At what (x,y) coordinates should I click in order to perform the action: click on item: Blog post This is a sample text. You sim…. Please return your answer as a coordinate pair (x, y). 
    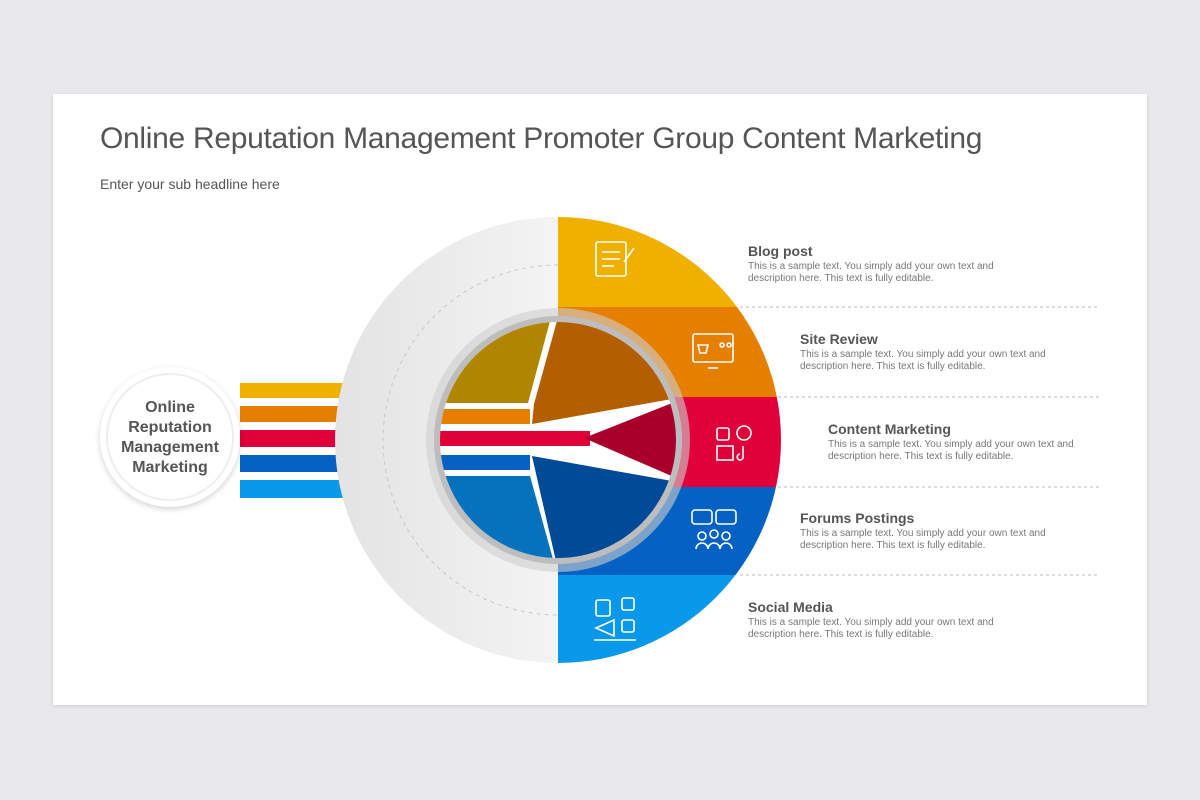
    Looking at the image, I should click on (883, 264).